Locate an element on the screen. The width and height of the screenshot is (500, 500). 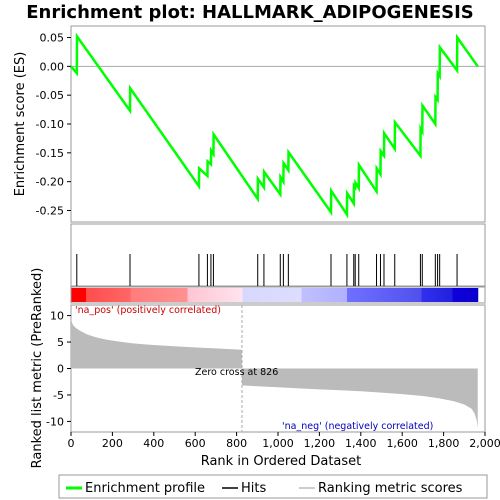
ranked-metric-y-ticks: 10 5 0 -5 -10 is located at coordinates (58, 369).